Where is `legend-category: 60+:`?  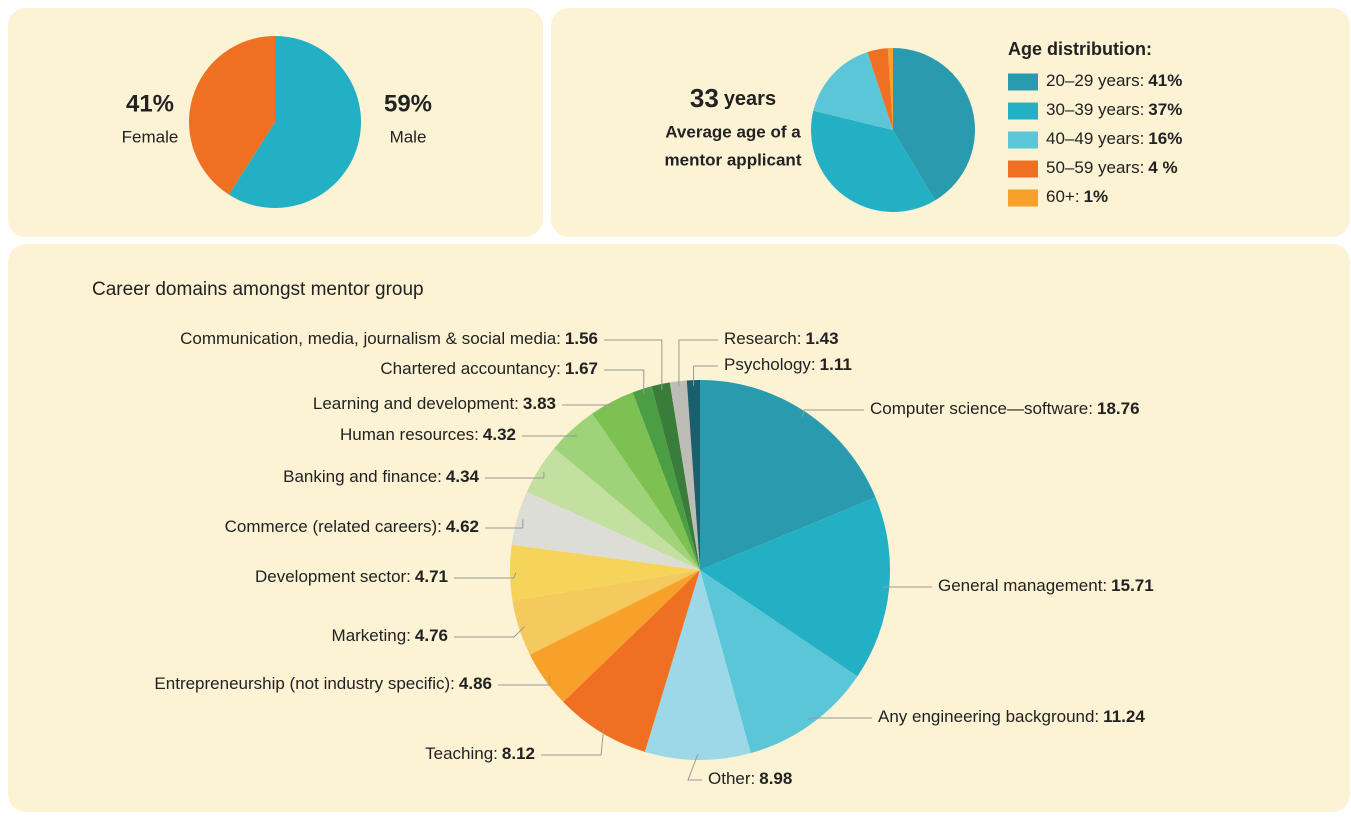
legend-category: 60+: is located at coordinates (1063, 196).